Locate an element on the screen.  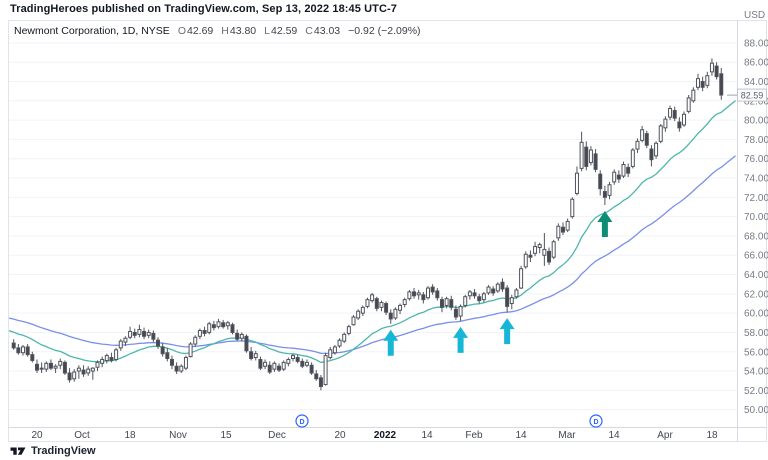
price-tick-label: 78.00 is located at coordinates (756, 140).